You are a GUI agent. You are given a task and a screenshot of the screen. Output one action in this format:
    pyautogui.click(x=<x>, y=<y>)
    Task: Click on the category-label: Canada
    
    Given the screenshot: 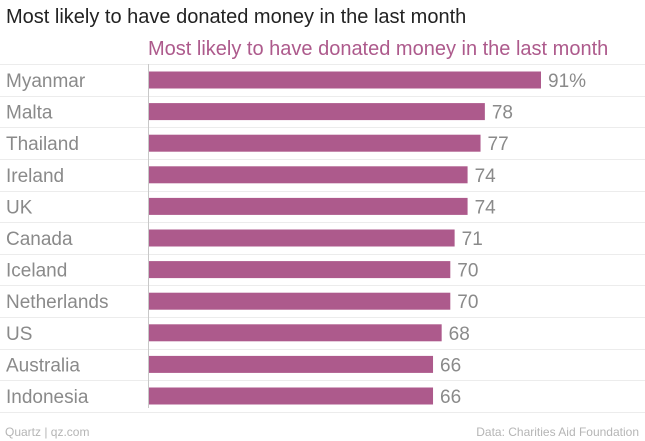 What is the action you would take?
    pyautogui.click(x=39, y=239)
    